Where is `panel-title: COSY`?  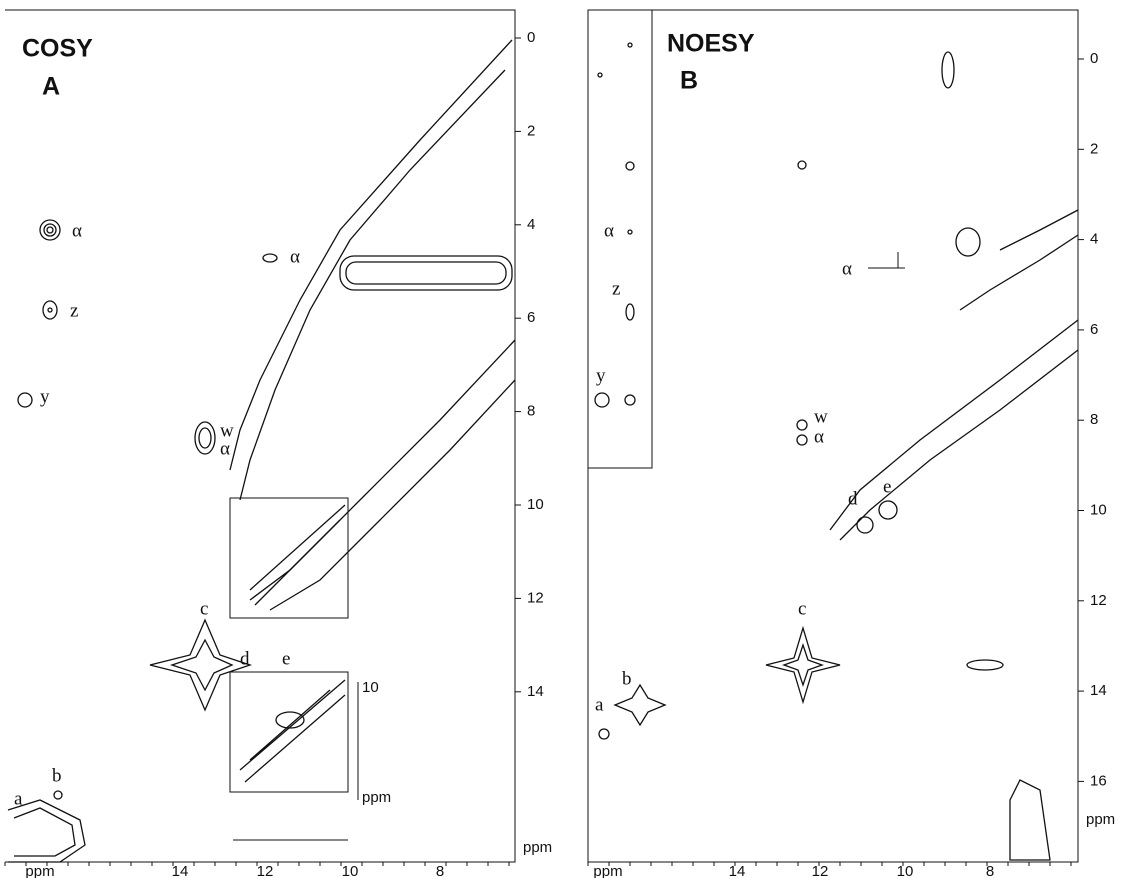
panel-title: COSY is located at coordinates (57, 49).